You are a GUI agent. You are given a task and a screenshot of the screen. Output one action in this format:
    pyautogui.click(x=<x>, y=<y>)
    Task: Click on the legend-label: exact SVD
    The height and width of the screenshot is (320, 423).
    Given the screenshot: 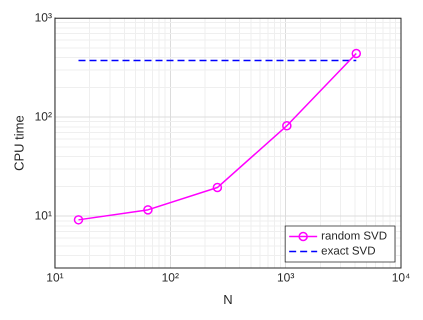 What is the action you would take?
    pyautogui.click(x=348, y=252)
    